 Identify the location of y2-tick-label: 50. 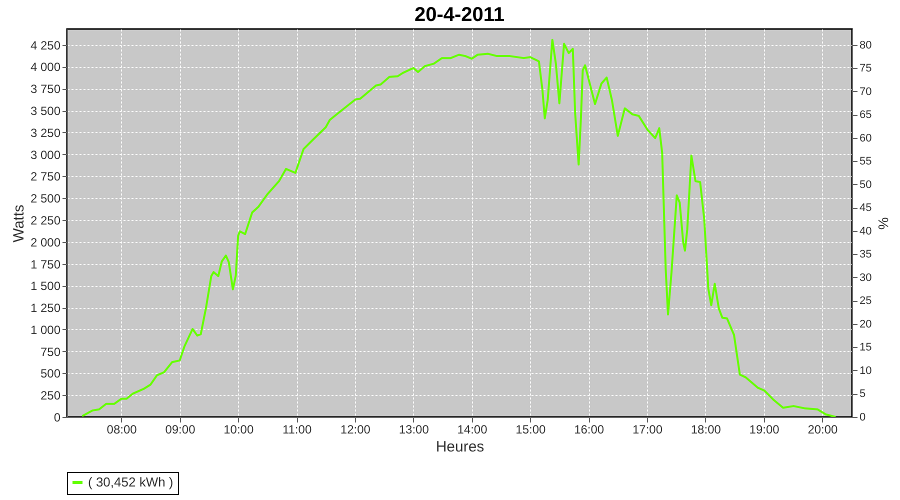
(866, 184).